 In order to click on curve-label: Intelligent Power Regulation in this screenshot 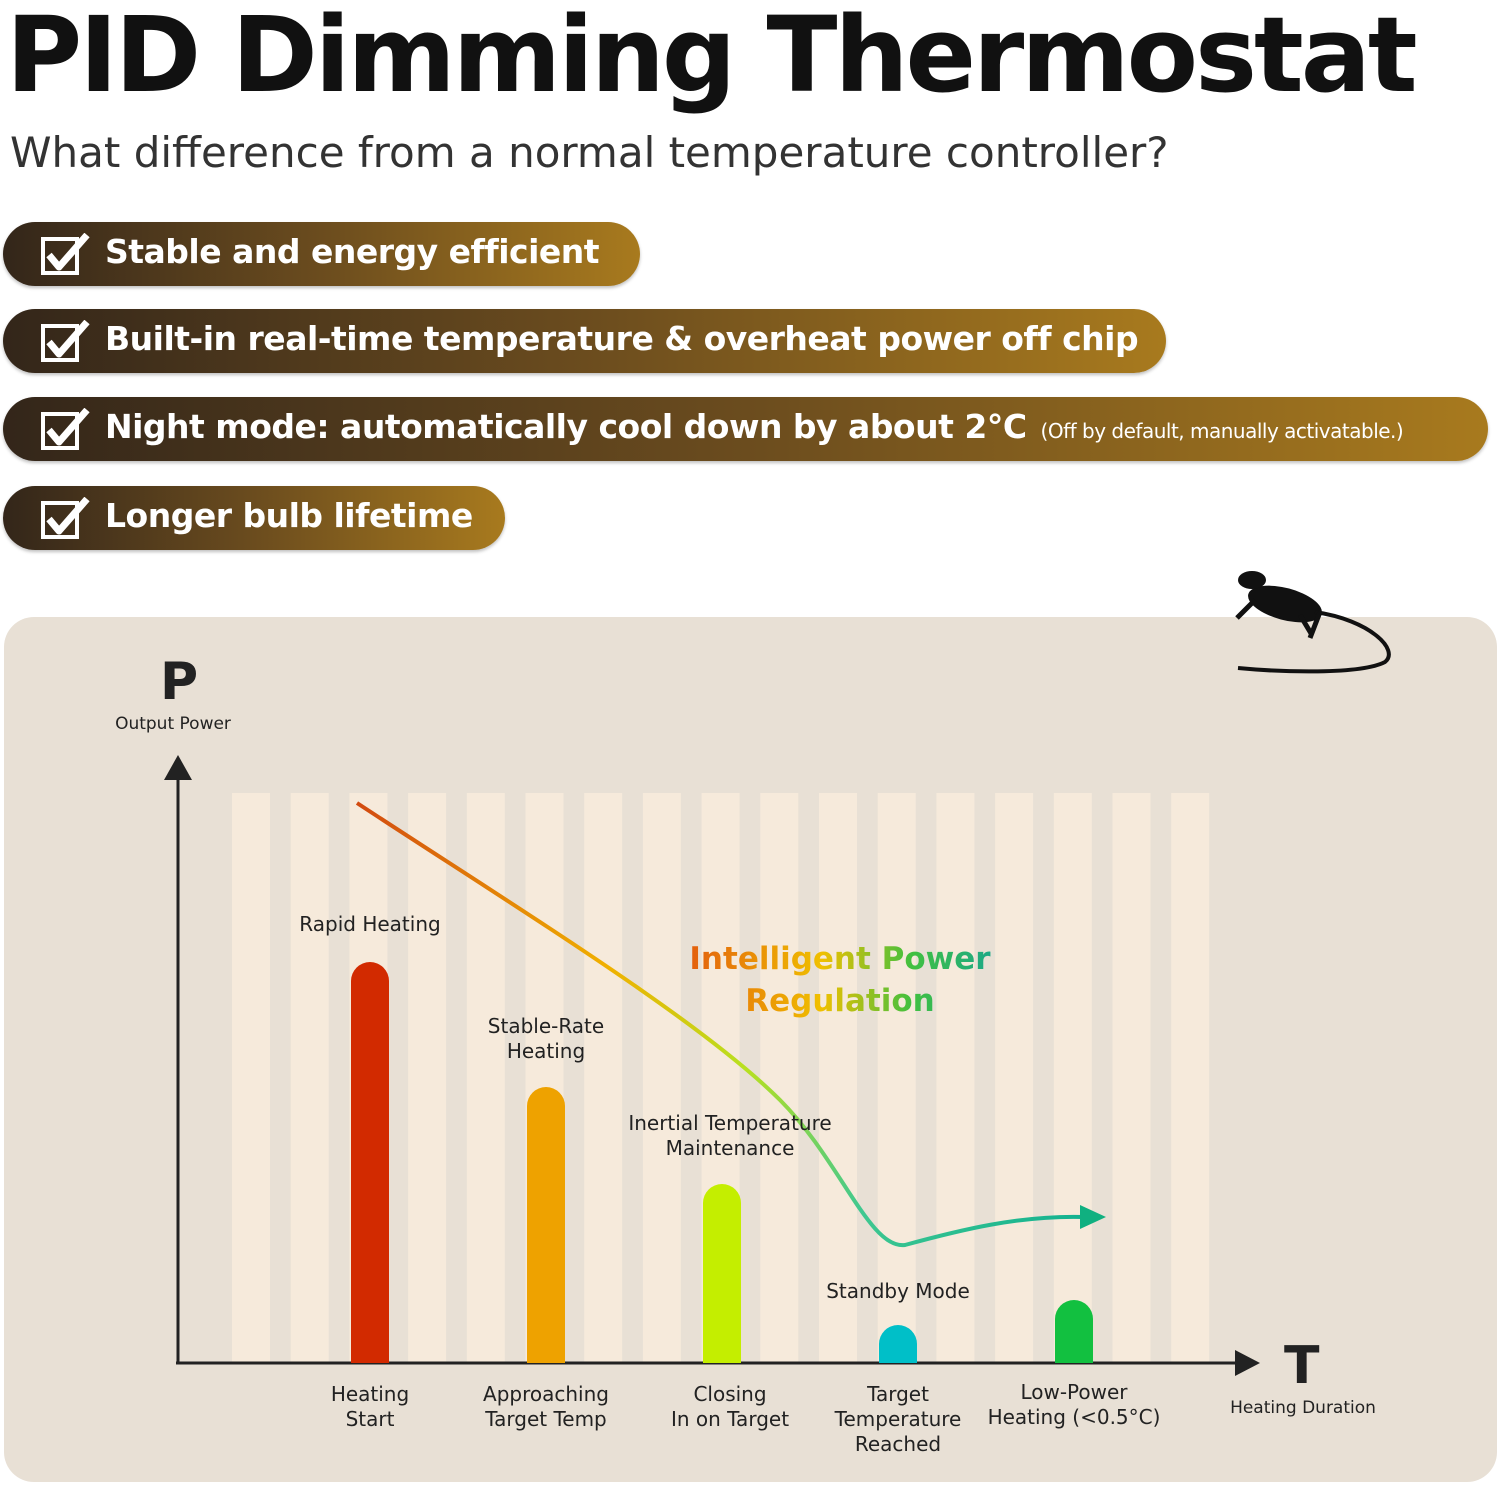, I will do `click(840, 980)`.